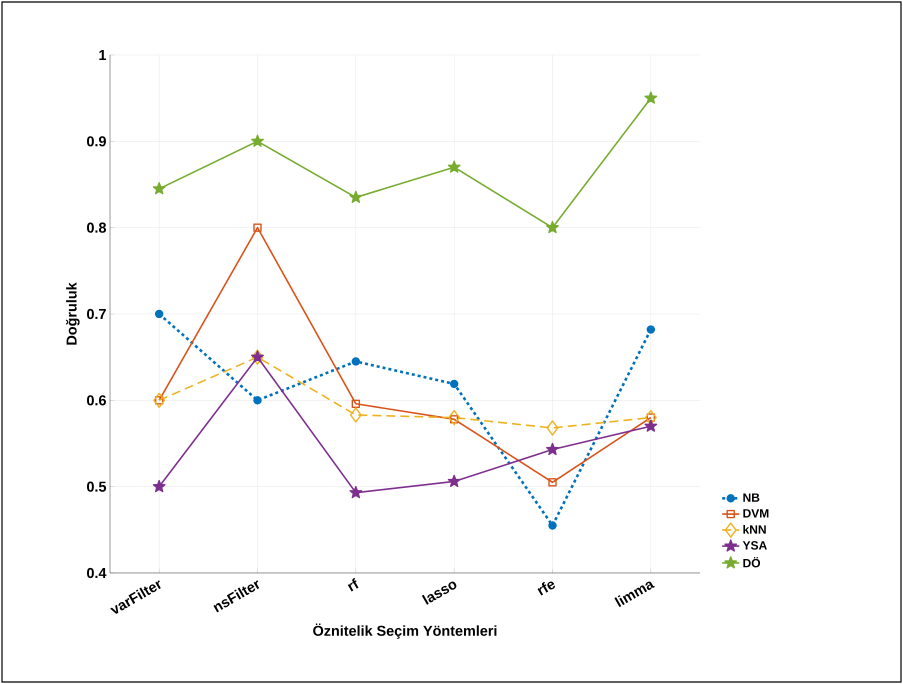  Describe the element at coordinates (751, 562) in the screenshot. I see `legend-label: DÖ` at that location.